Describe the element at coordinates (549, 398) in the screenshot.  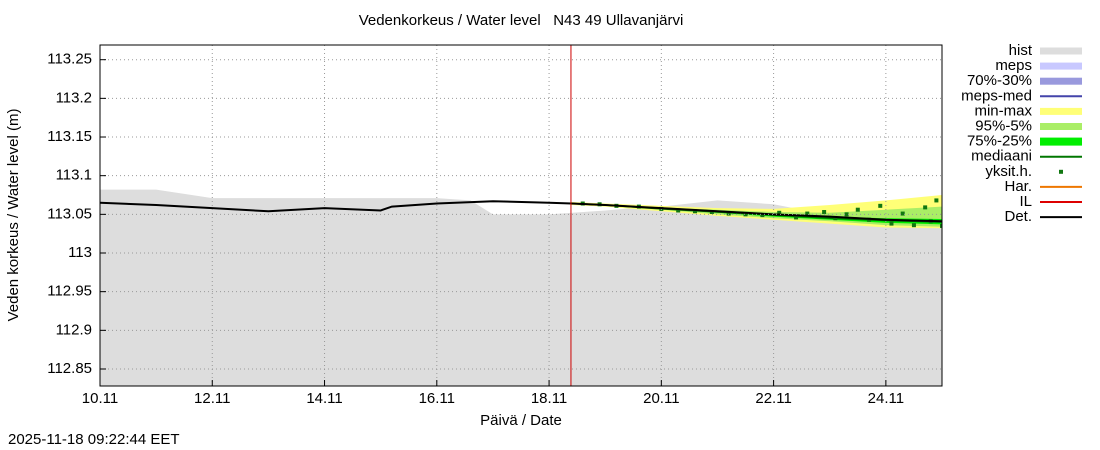
I see `x-tick-label: 18.11` at that location.